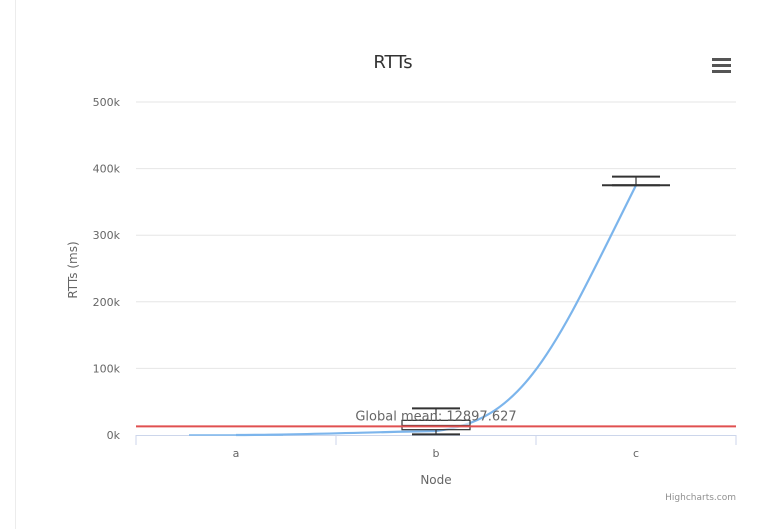  Describe the element at coordinates (107, 368) in the screenshot. I see `y-tick-label: 100k` at that location.